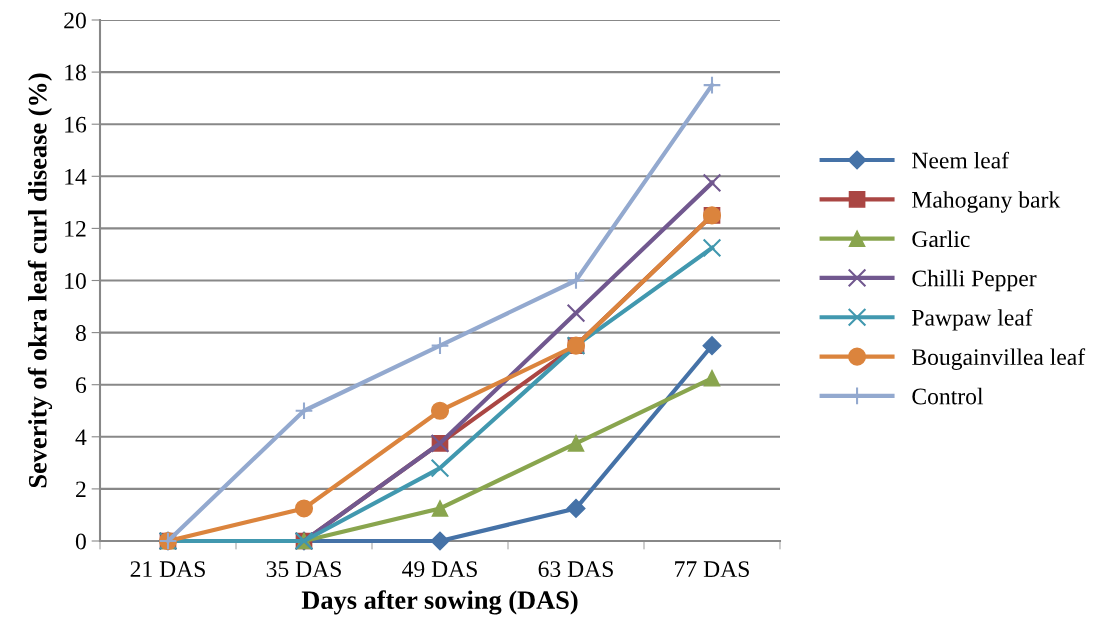 This screenshot has height=640, width=1112. What do you see at coordinates (76, 124) in the screenshot?
I see `y-tick-label: 16` at bounding box center [76, 124].